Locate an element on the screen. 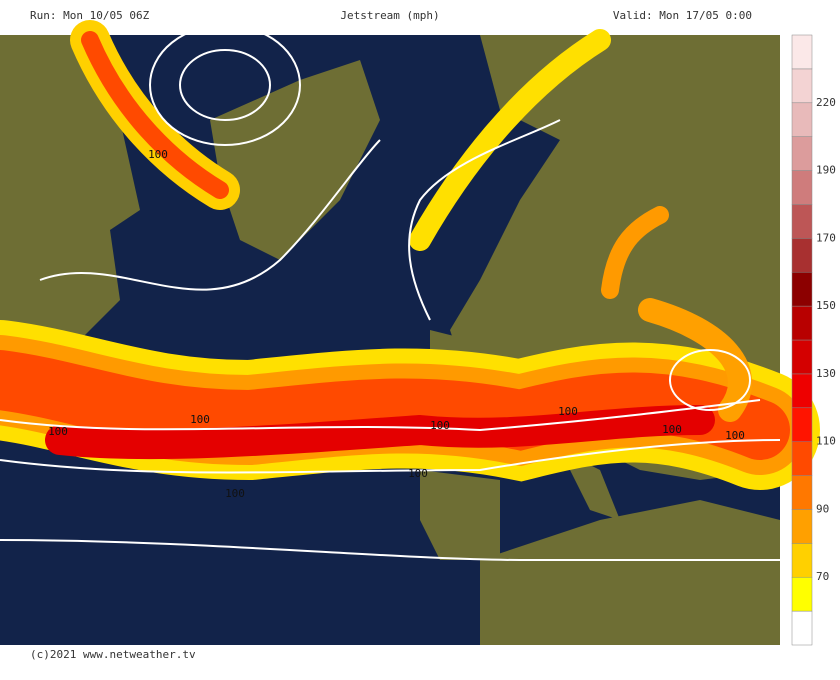 The image size is (840, 680). title: Jetstream (mph) is located at coordinates (389, 15).